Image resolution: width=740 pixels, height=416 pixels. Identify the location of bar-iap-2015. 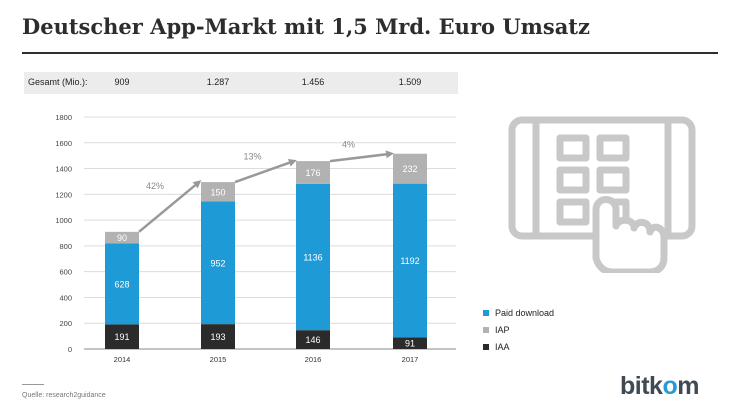
(218, 192).